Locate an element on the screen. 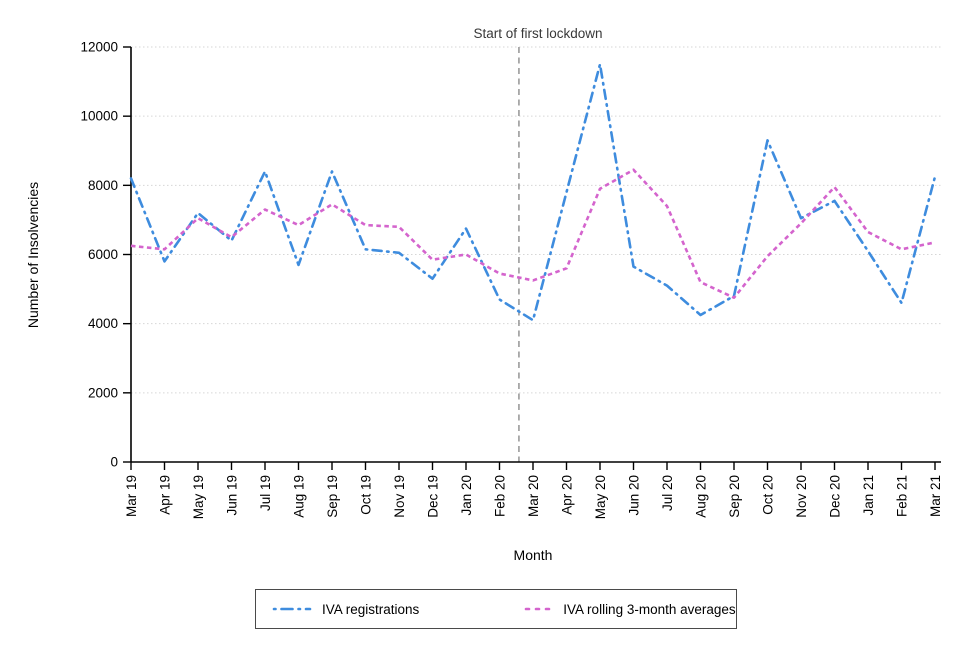  x-tick-label: Jan 20 is located at coordinates (466, 495).